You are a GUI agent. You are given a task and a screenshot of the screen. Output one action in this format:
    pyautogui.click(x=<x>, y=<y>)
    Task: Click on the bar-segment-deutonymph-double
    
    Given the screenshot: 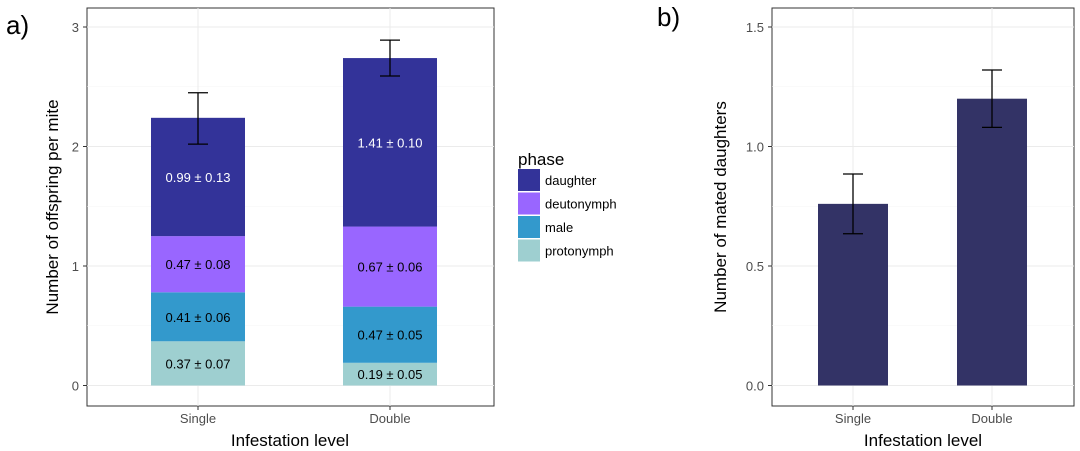 What is the action you would take?
    pyautogui.click(x=390, y=266)
    